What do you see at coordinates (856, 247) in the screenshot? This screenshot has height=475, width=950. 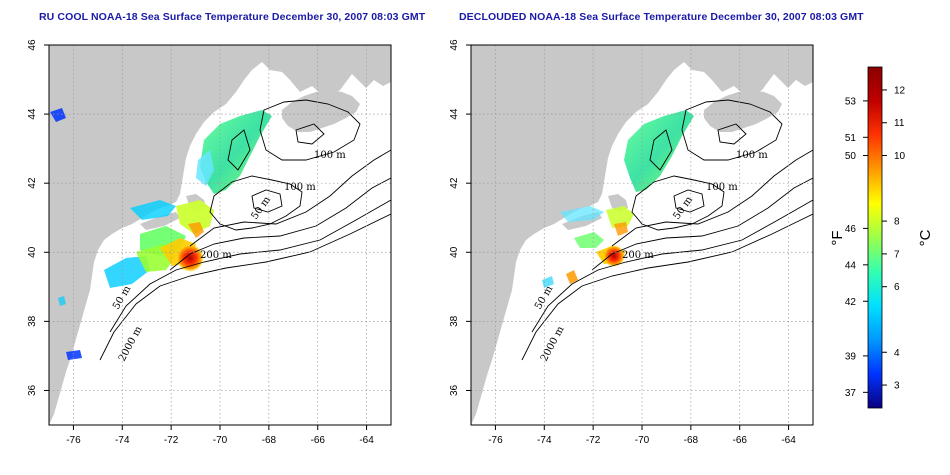 I see `fahrenheit-scale: 53 51 50 46 44 42 39 37` at bounding box center [856, 247].